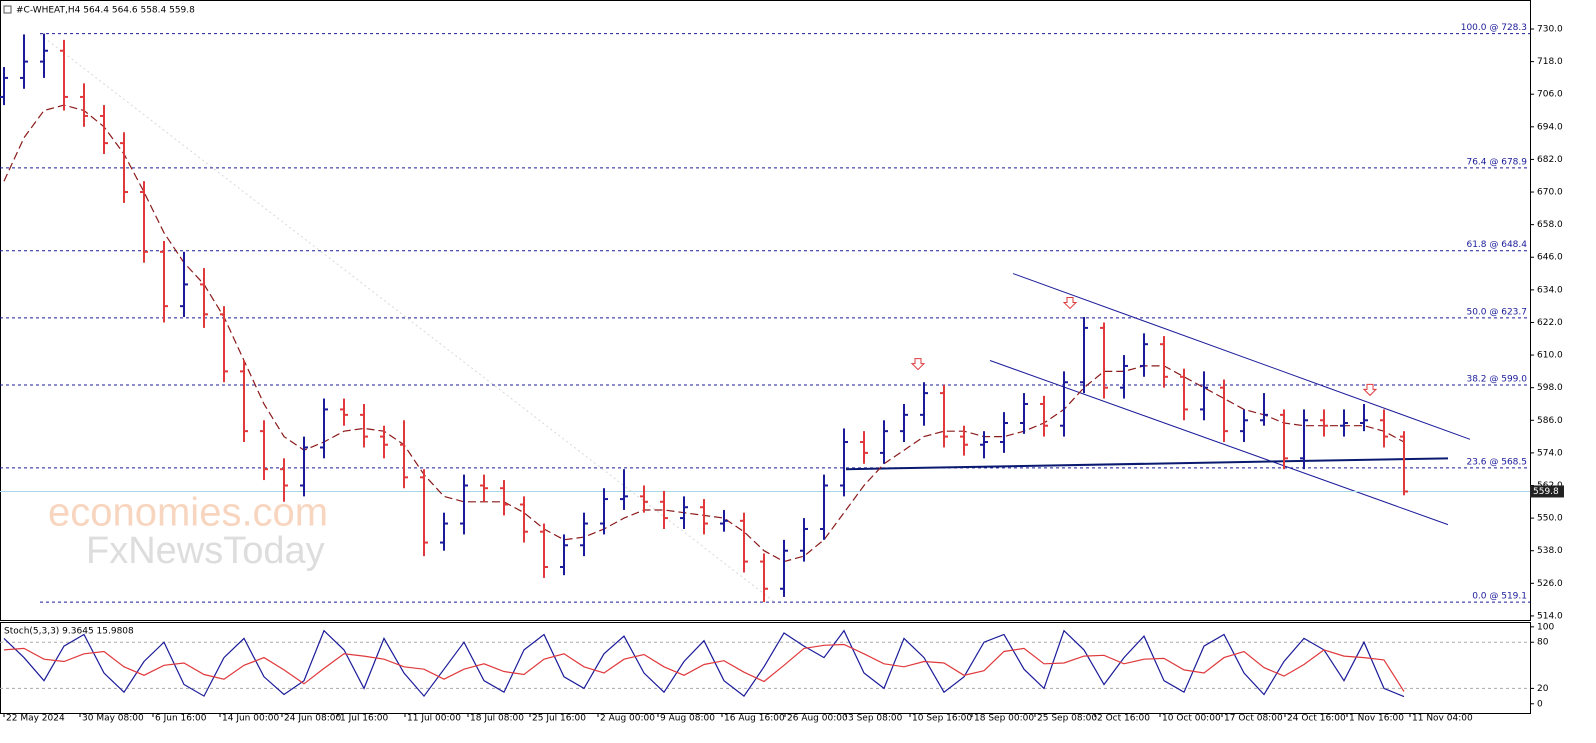 The width and height of the screenshot is (1596, 743). I want to click on fib-label: 61.8 @ 648.4, so click(1496, 245).